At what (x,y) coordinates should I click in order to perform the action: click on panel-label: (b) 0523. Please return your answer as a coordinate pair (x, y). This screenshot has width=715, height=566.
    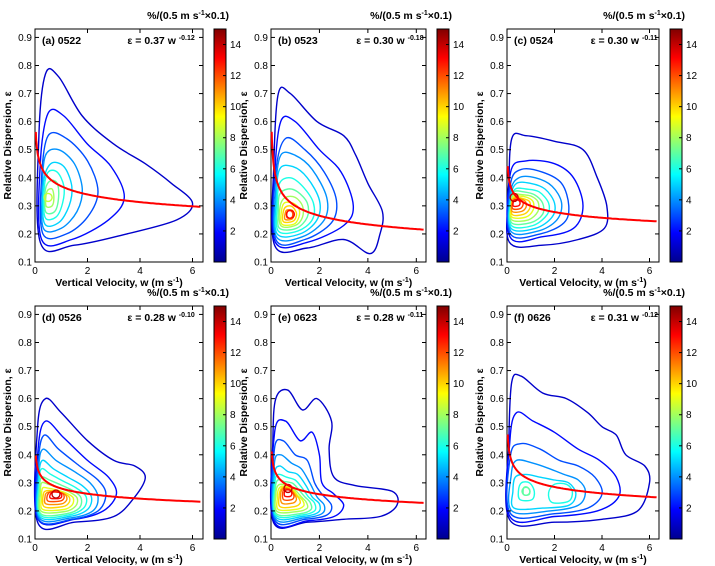
    Looking at the image, I should click on (298, 41).